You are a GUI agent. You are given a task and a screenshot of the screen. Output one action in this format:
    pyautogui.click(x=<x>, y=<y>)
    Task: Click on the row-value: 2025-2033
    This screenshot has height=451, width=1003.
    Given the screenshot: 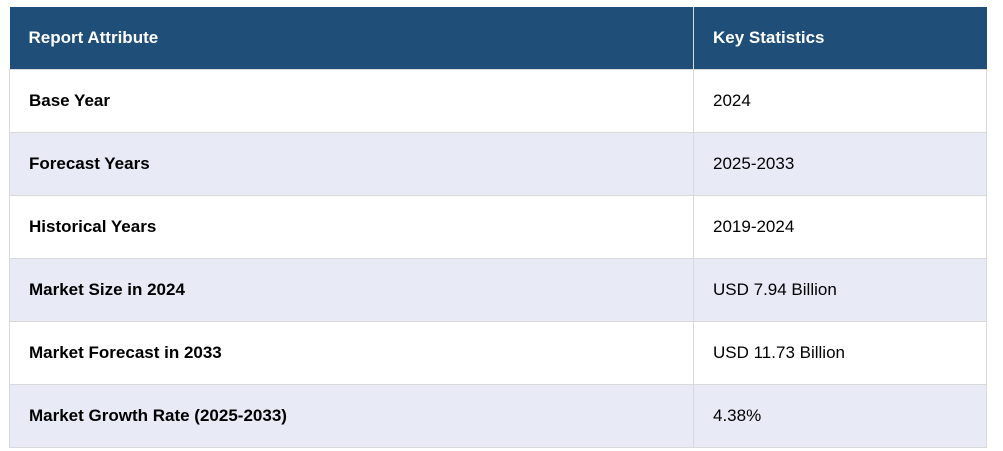 What is the action you would take?
    pyautogui.click(x=840, y=163)
    